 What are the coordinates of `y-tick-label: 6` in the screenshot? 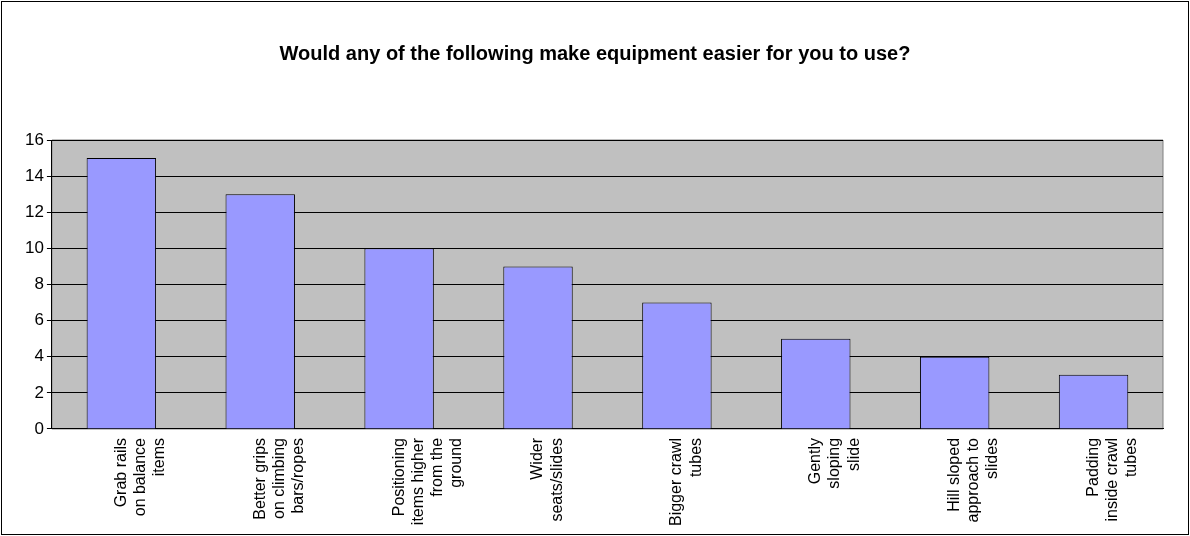 It's located at (39, 320).